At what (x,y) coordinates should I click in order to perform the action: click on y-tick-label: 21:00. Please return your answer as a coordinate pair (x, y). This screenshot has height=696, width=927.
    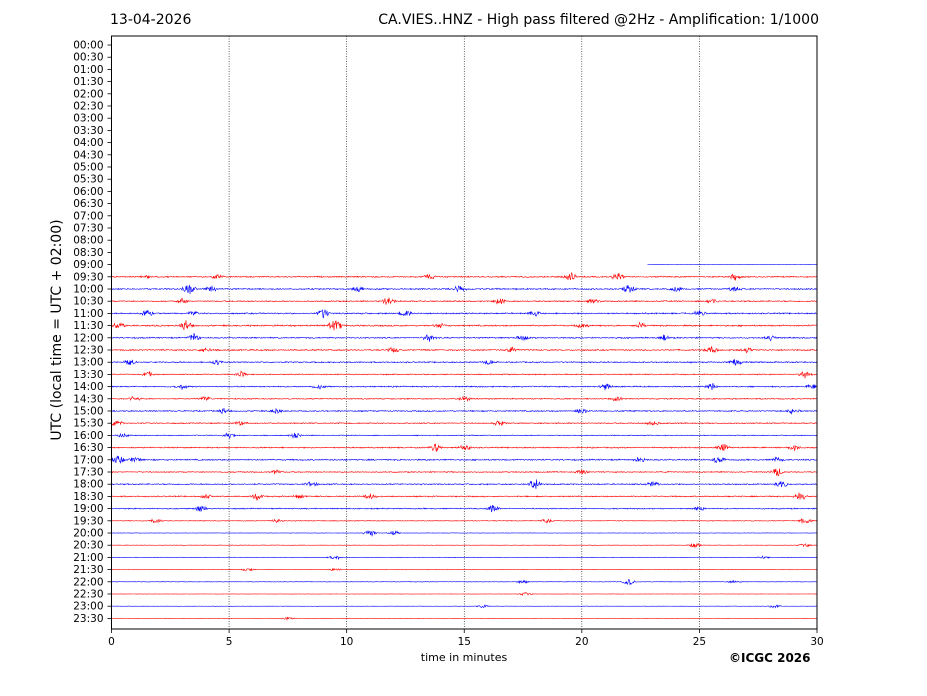
    Looking at the image, I should click on (88, 558).